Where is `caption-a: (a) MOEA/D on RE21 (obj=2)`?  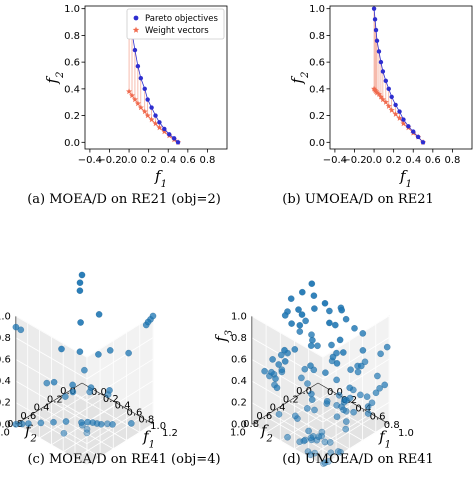 caption-a: (a) MOEA/D on RE21 (obj=2) is located at coordinates (124, 199).